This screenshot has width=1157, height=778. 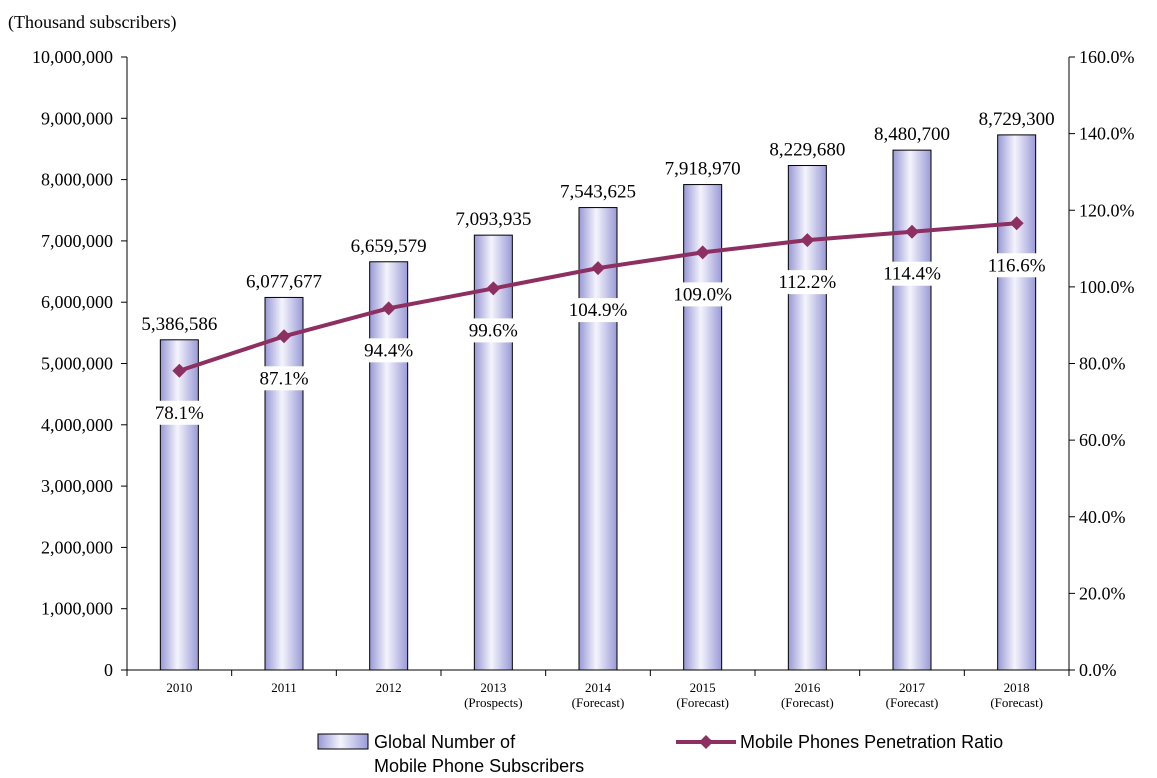 What do you see at coordinates (92, 22) in the screenshot?
I see `y-axis-unit-label: (Thousand subscribers)` at bounding box center [92, 22].